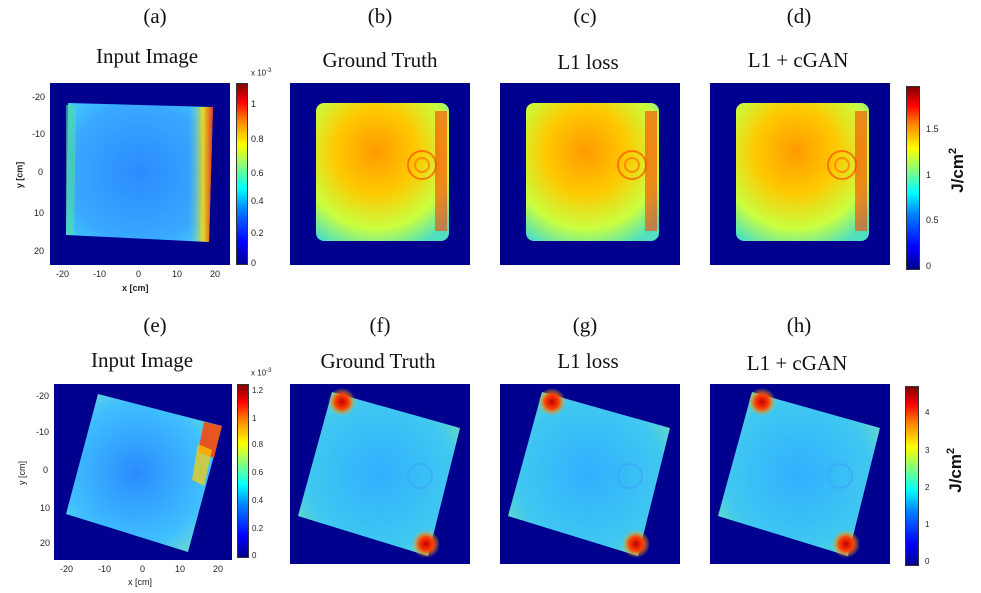  Describe the element at coordinates (155, 16) in the screenshot. I see `panel-label-a: (a)` at that location.